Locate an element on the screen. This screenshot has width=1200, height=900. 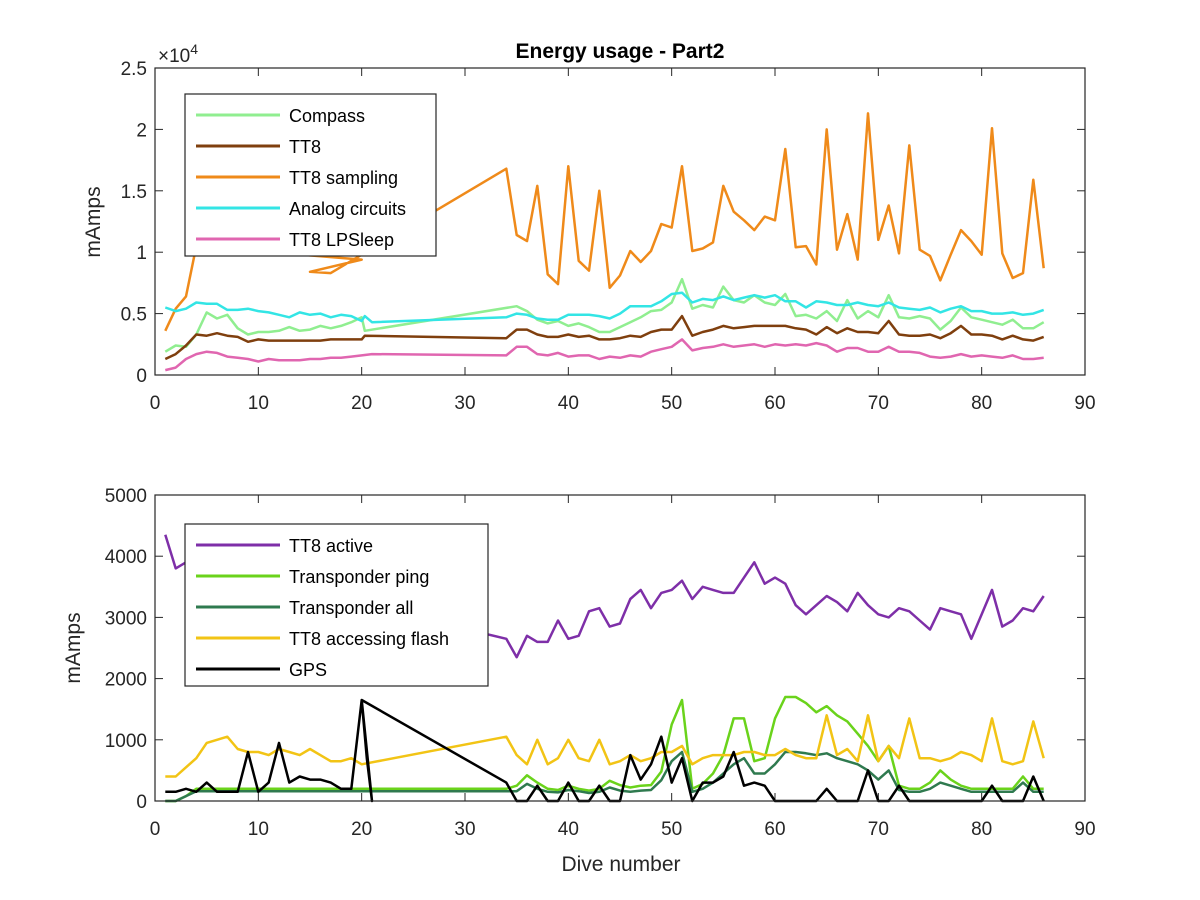
series-line-tt8-accessing-flash is located at coordinates (605, 746).